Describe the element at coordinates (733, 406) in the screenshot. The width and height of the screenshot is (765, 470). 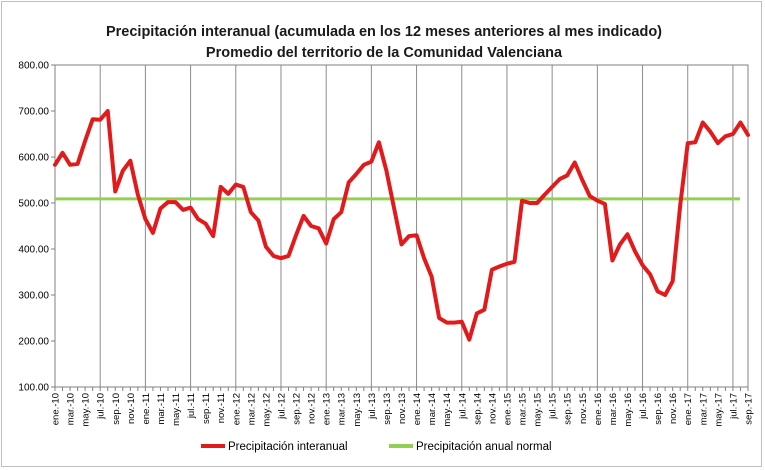
I see `x-tick-label: jul.-17` at that location.